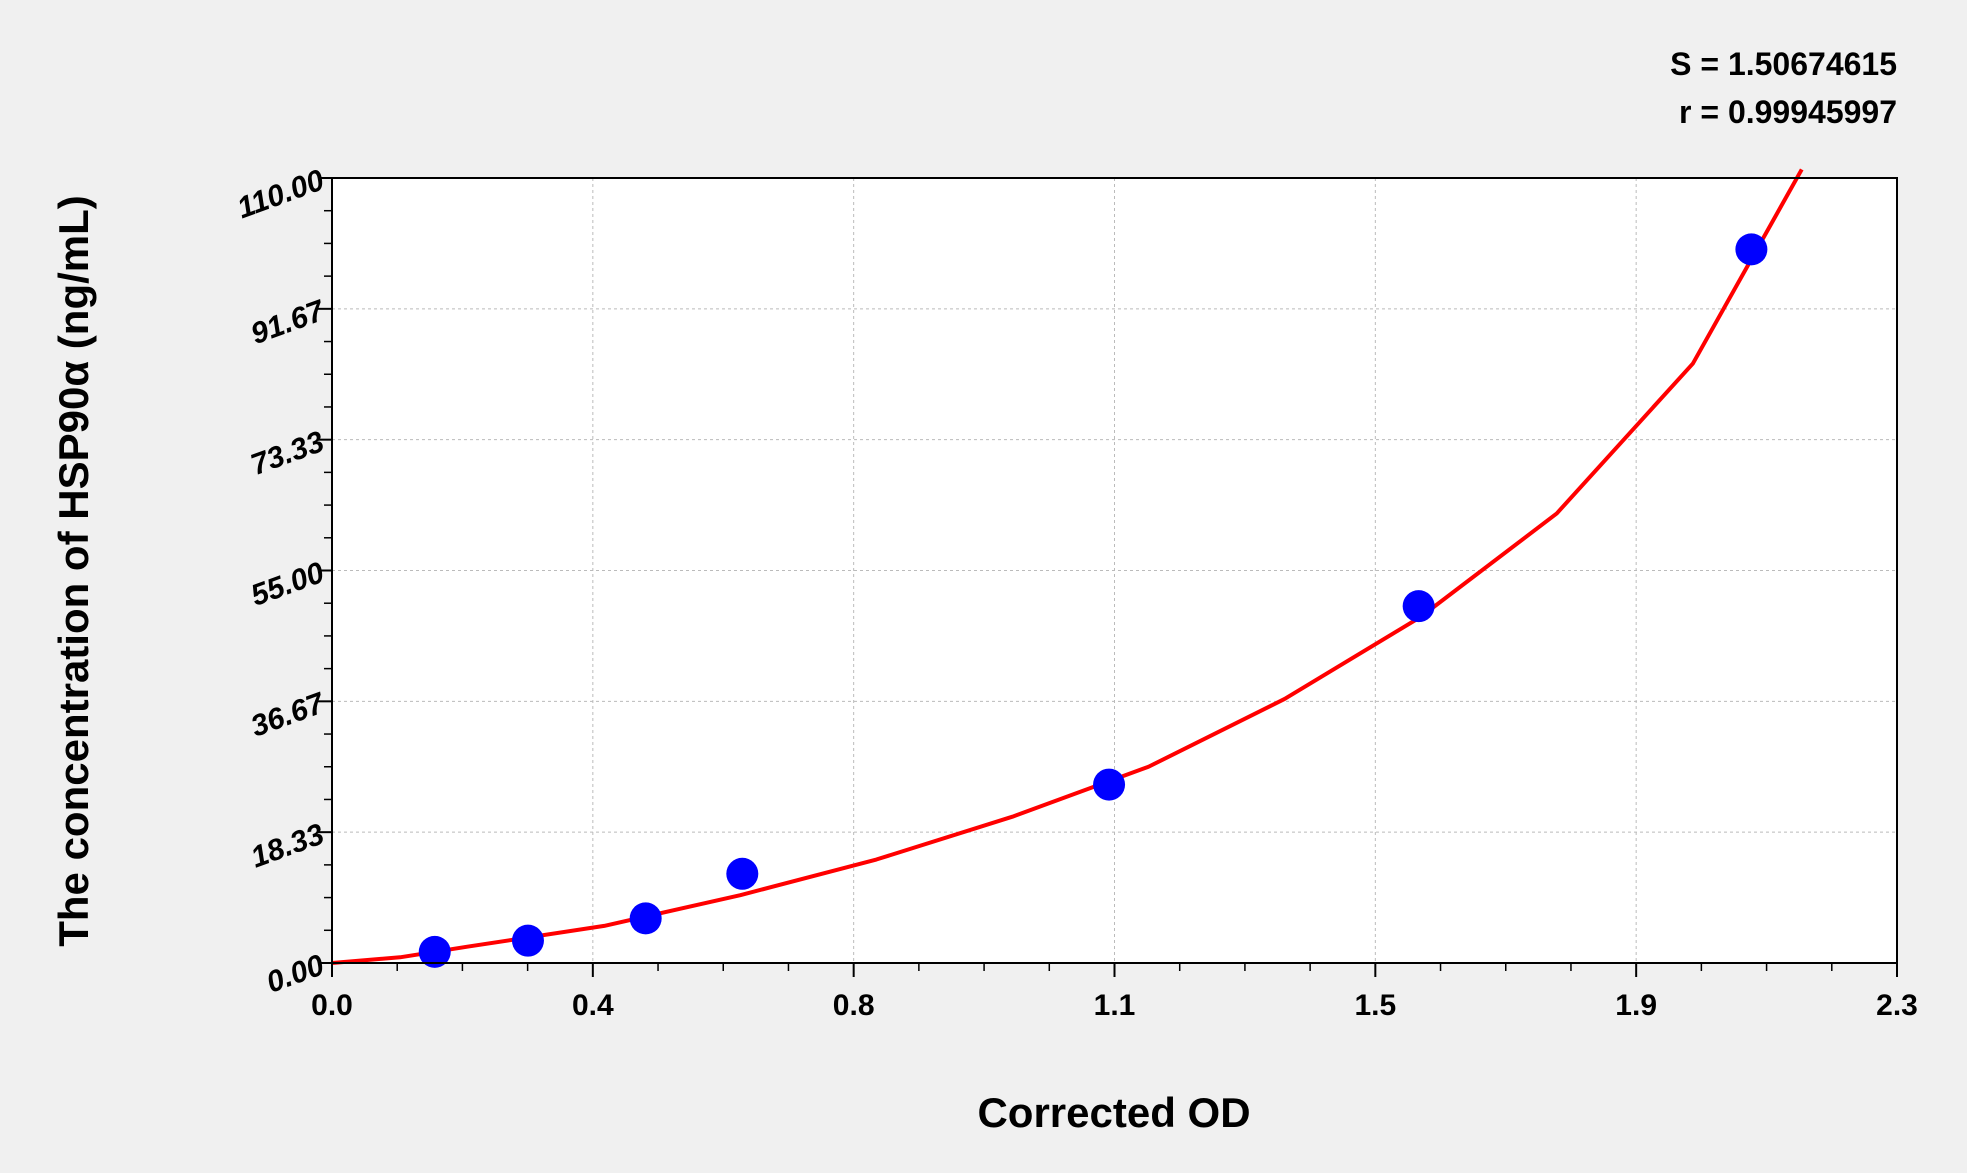 The image size is (1967, 1173). Describe the element at coordinates (593, 1005) in the screenshot. I see `x-tick-label: 0.4` at that location.